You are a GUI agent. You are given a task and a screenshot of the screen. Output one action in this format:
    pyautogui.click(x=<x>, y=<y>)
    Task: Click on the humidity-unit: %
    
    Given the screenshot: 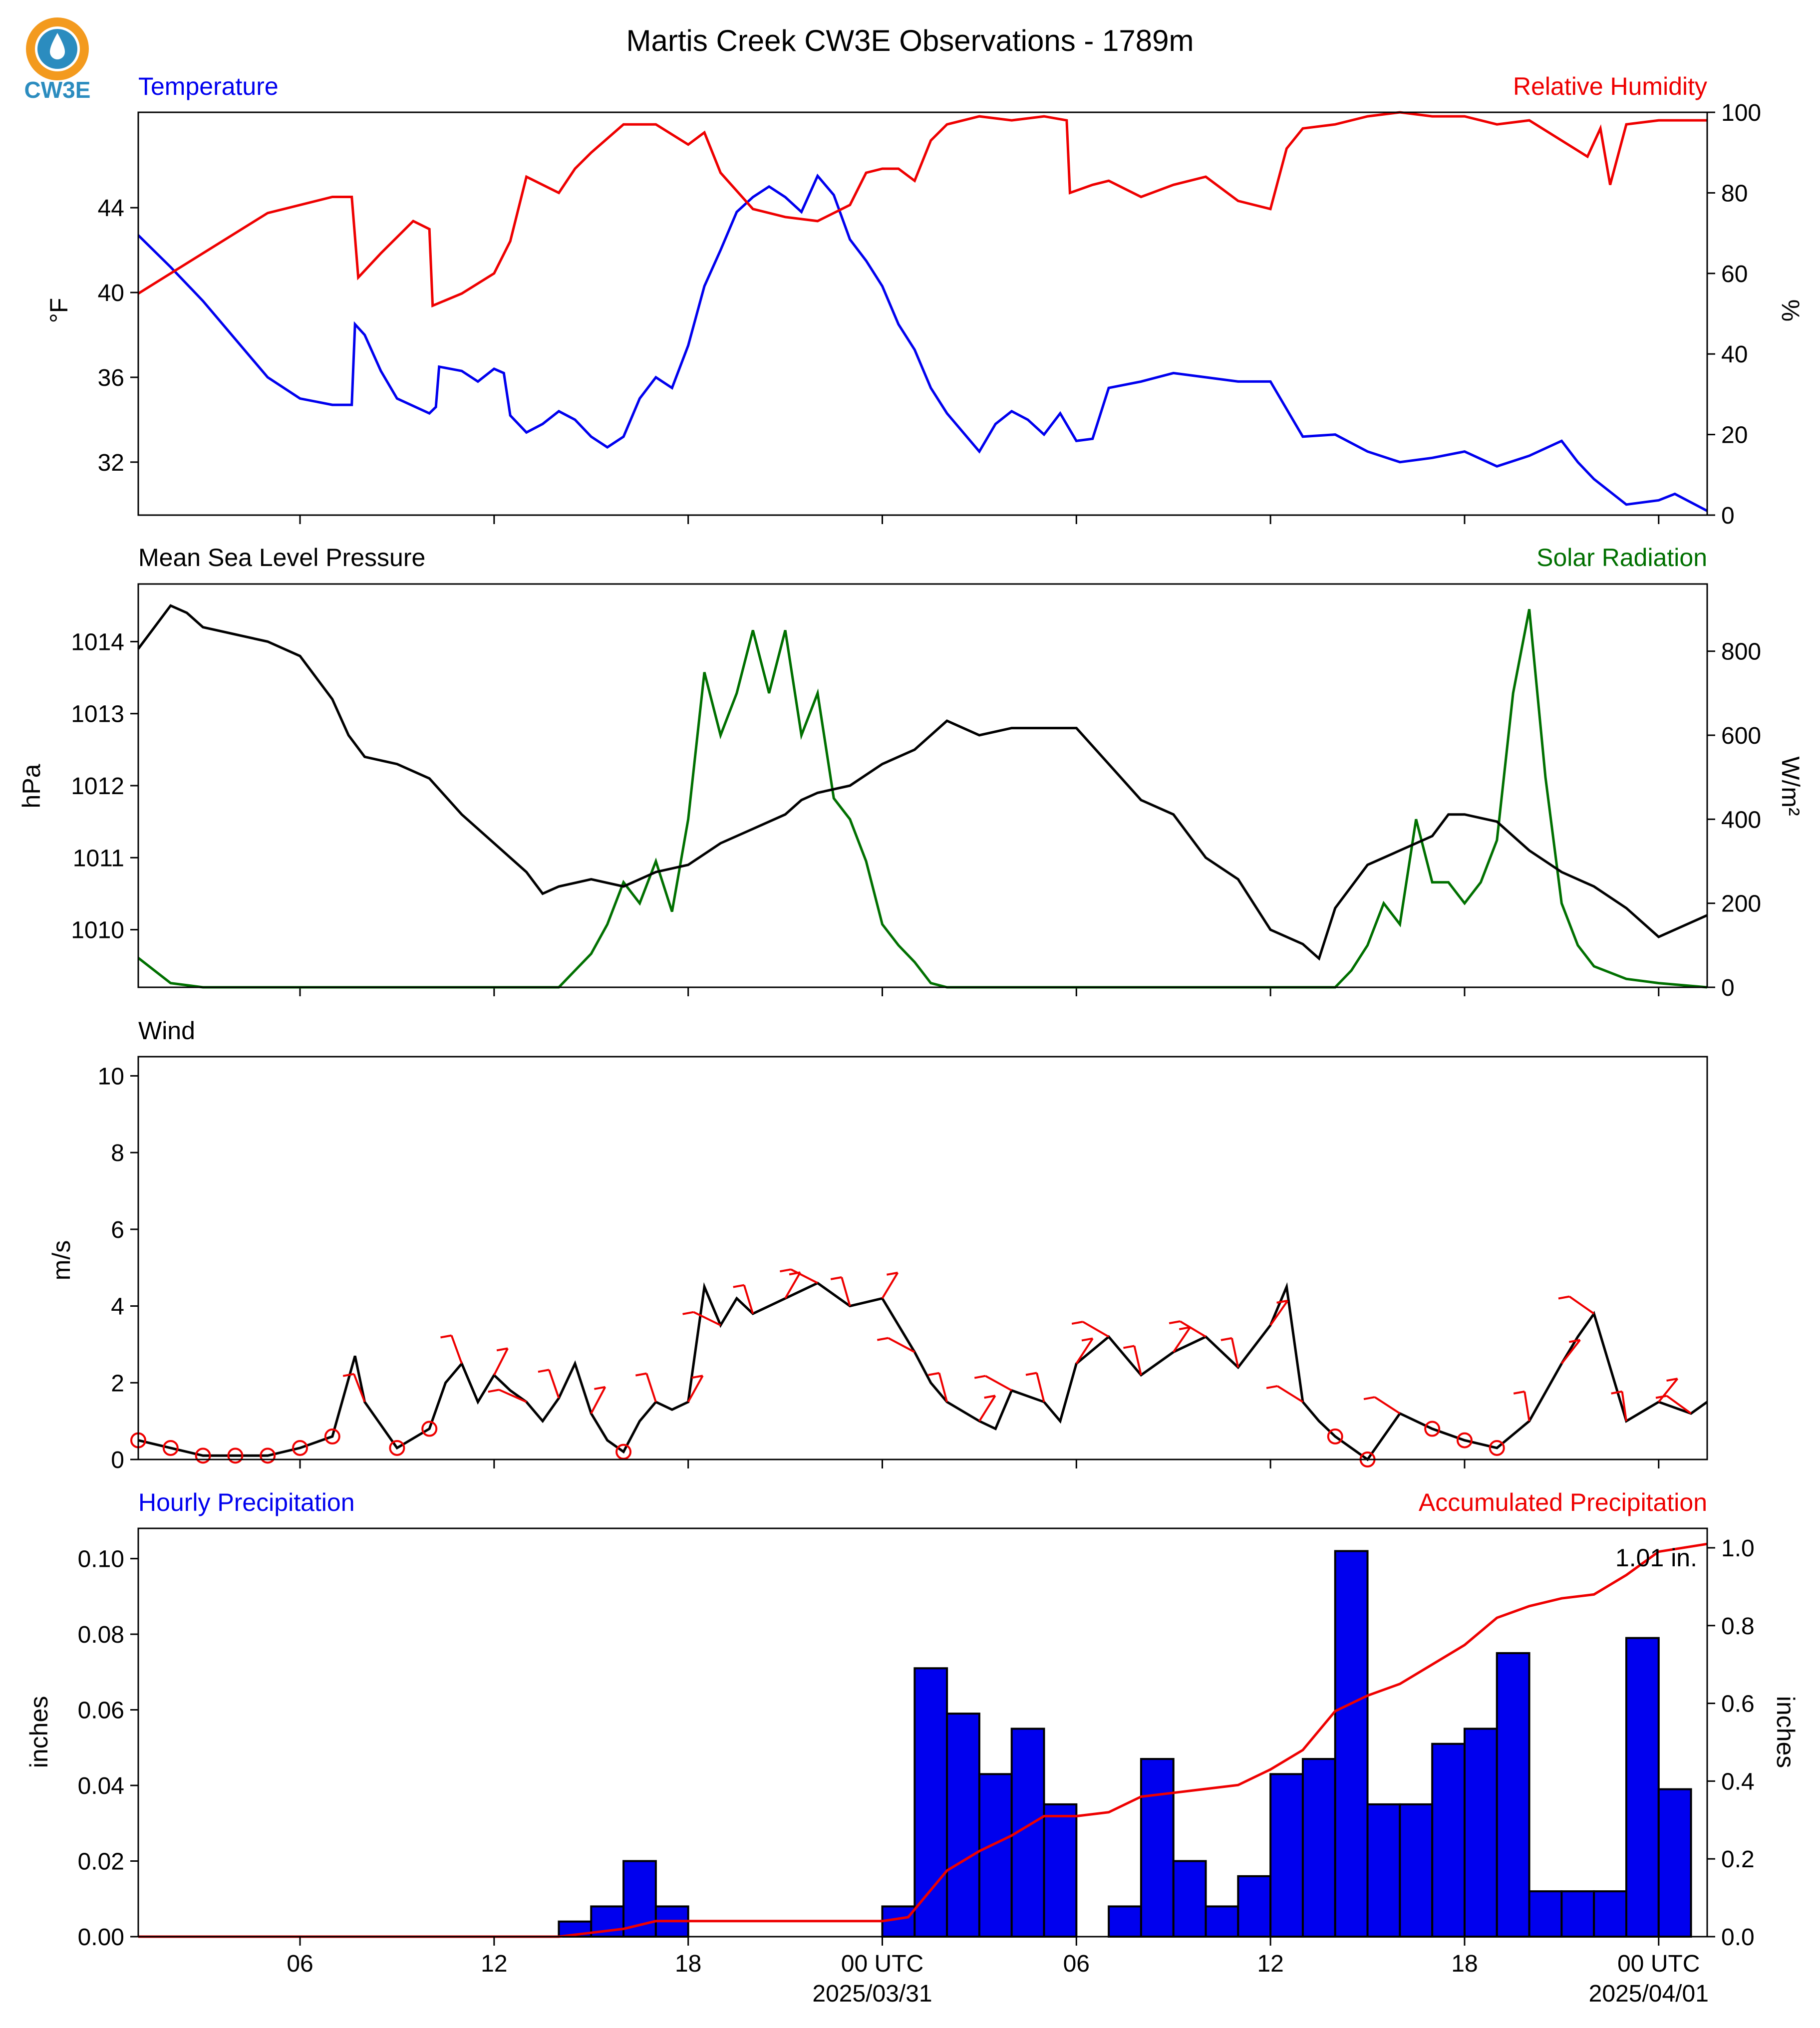 What is the action you would take?
    pyautogui.click(x=1791, y=310)
    